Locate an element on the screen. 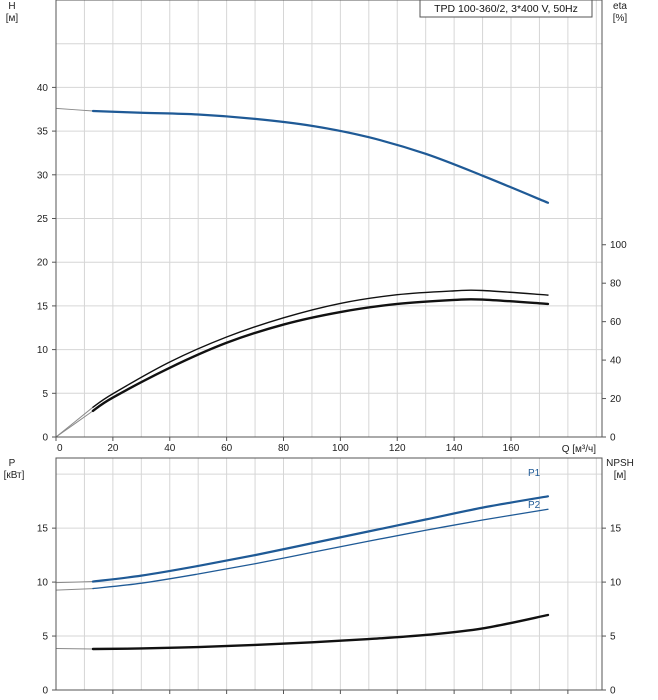 Image resolution: width=658 pixels, height=700 pixels. y2-axis-unit-eta: [%] is located at coordinates (620, 18).